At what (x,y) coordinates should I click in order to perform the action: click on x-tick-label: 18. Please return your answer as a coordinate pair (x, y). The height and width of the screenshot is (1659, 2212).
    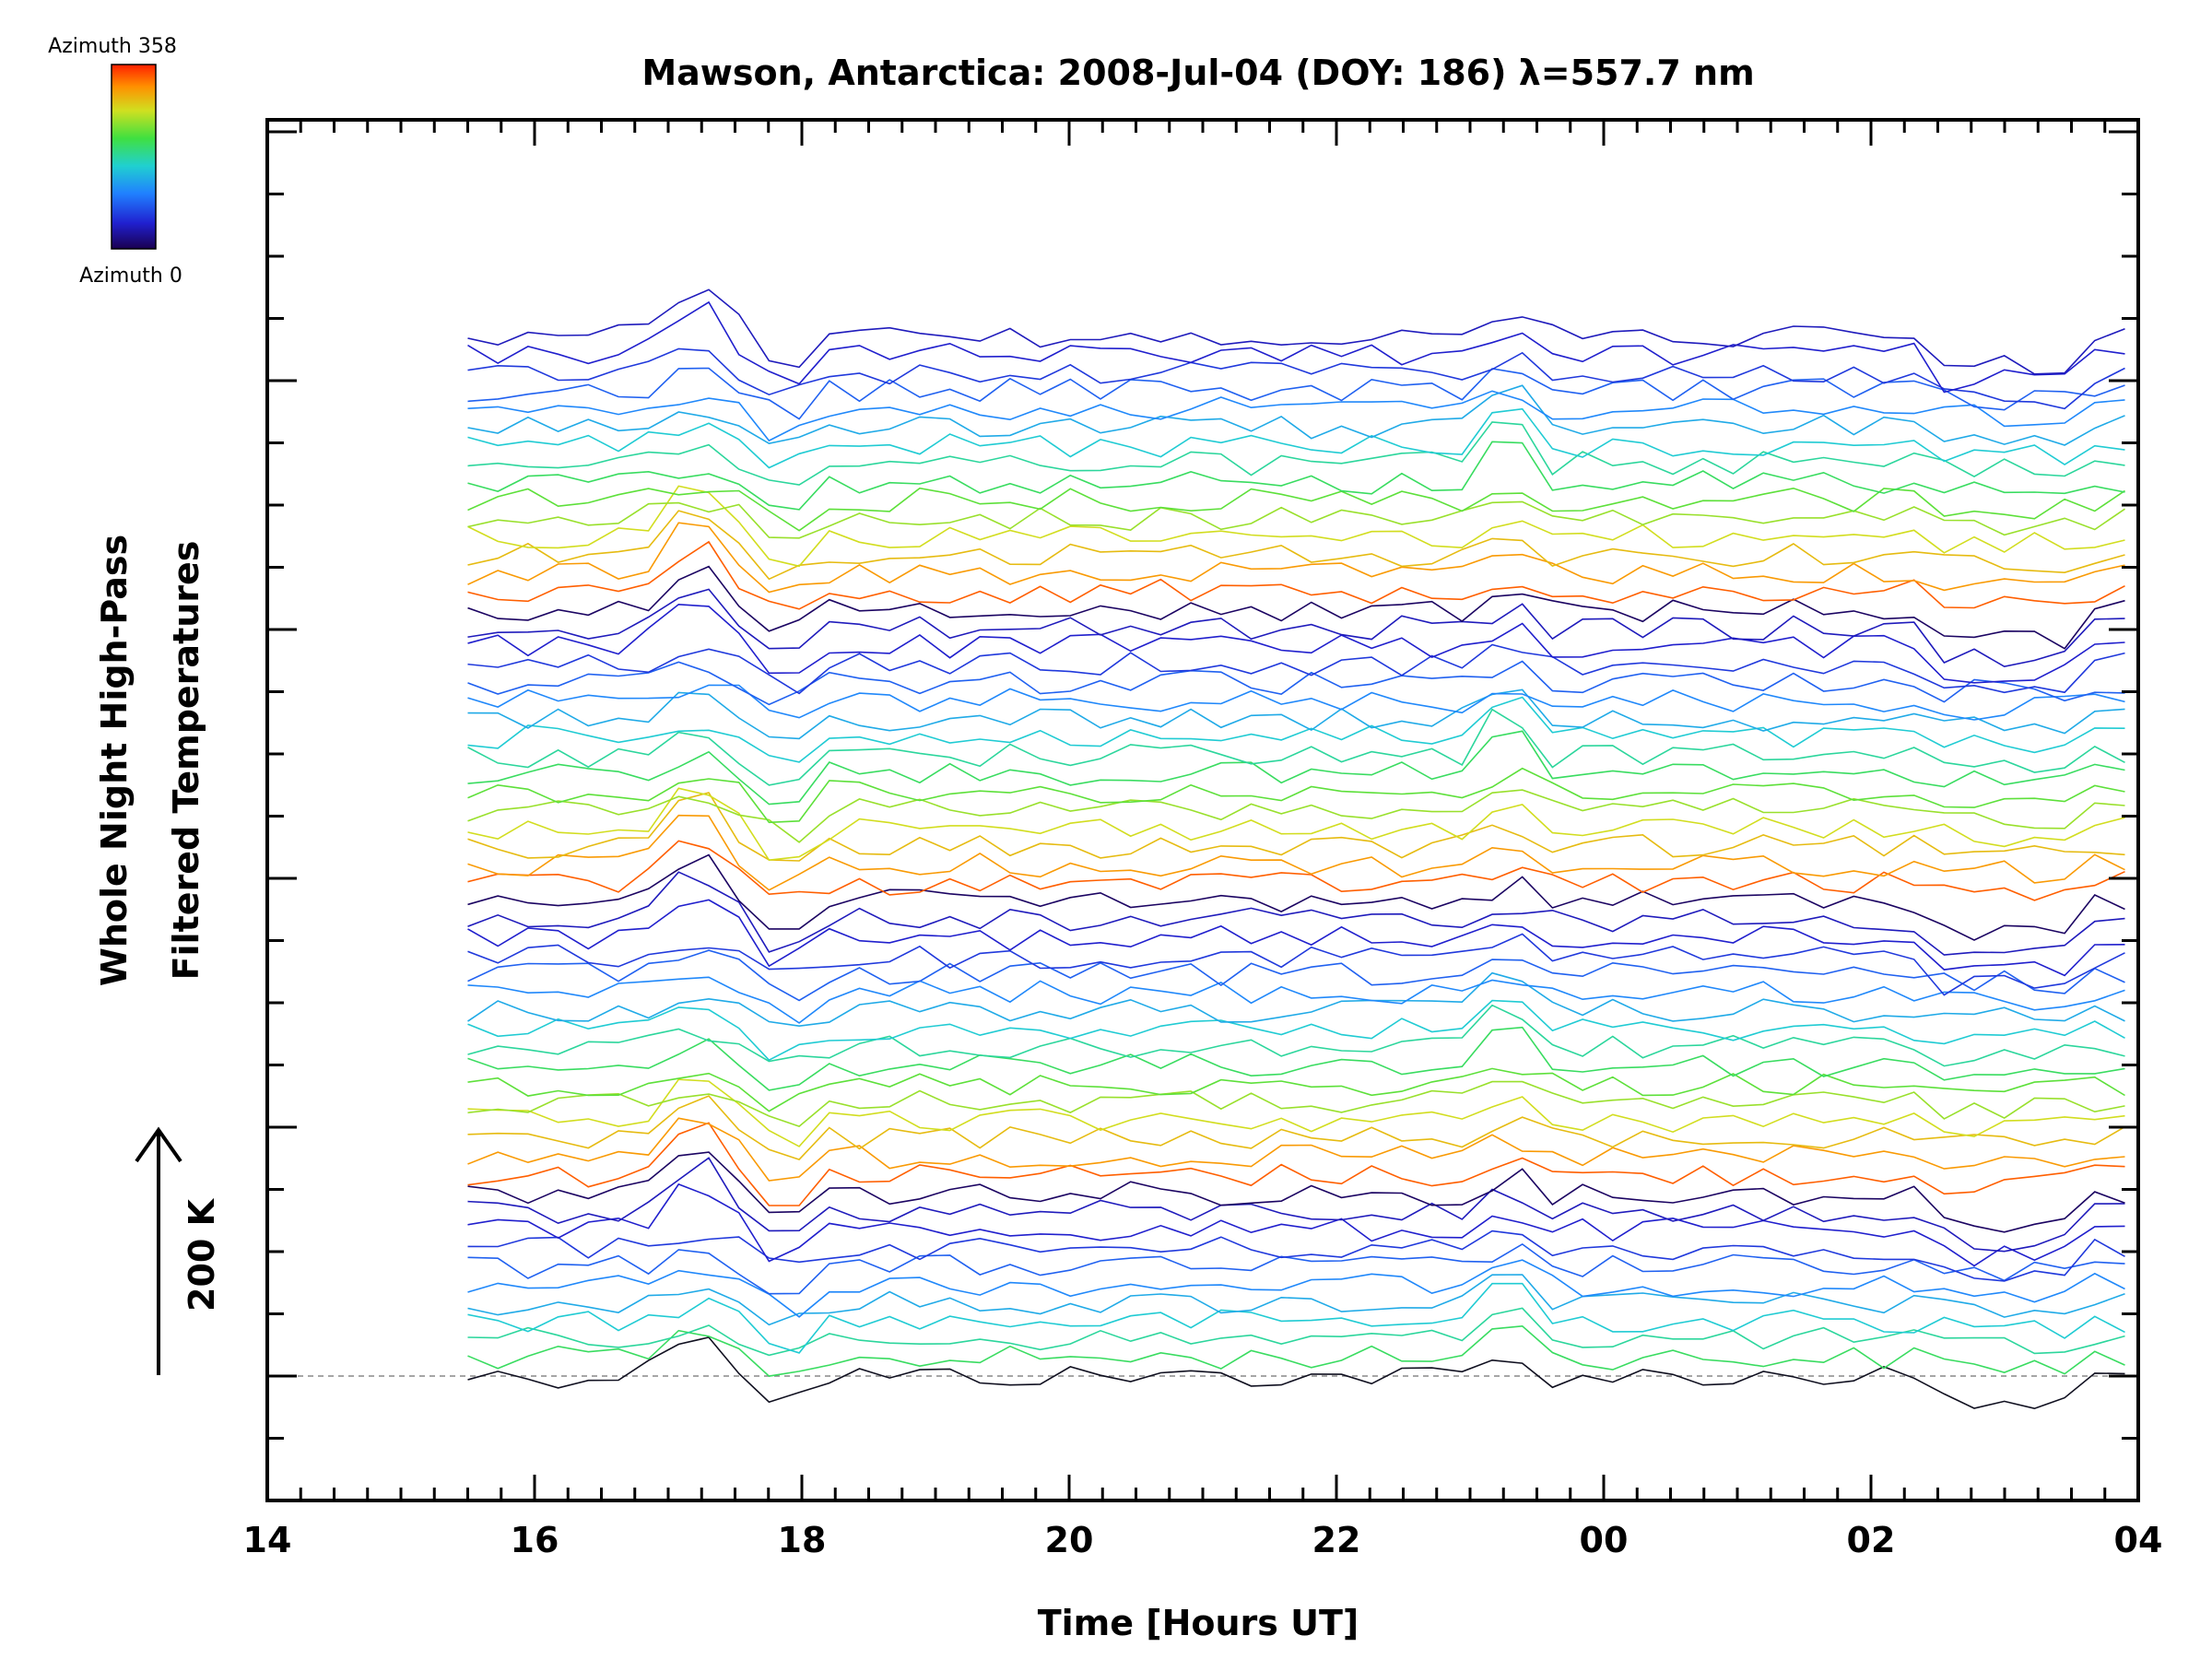
    Looking at the image, I should click on (802, 1540).